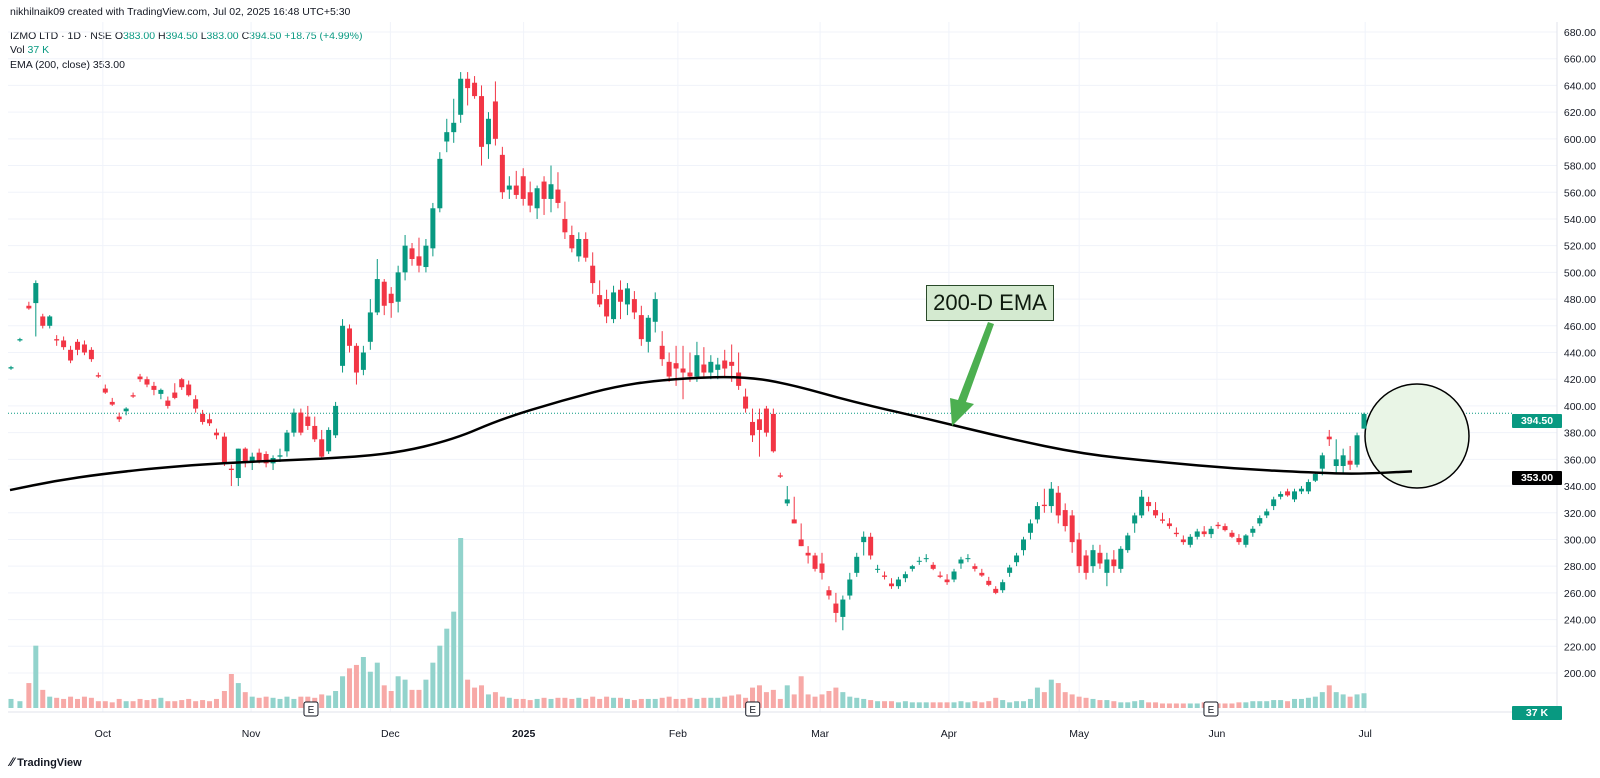 This screenshot has width=1600, height=778. I want to click on price-tick-label: 680.00, so click(1580, 33).